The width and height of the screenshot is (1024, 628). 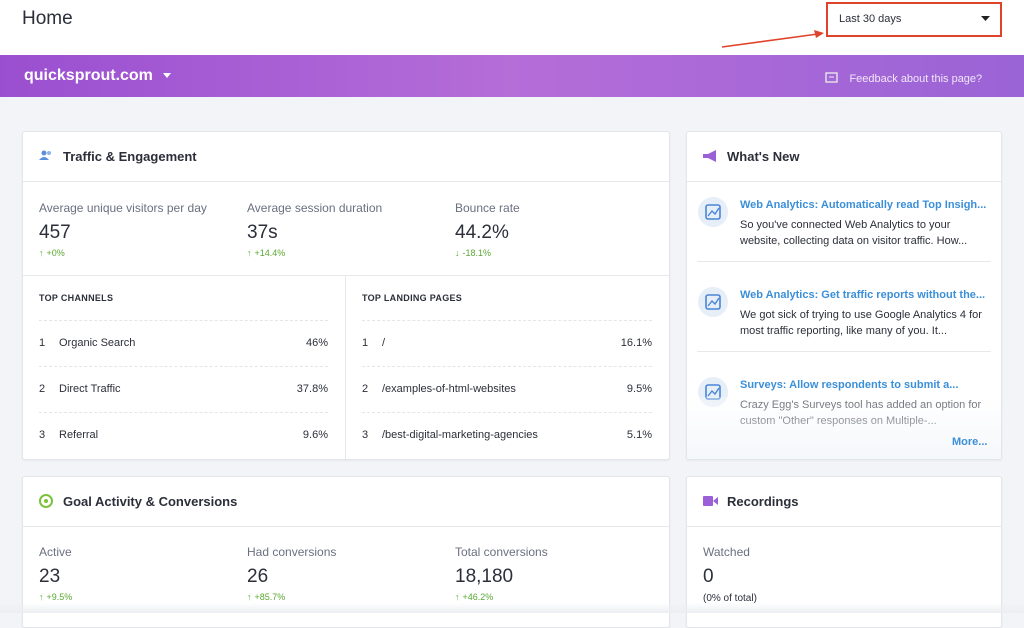 What do you see at coordinates (478, 597) in the screenshot?
I see `change-value: +46.2%` at bounding box center [478, 597].